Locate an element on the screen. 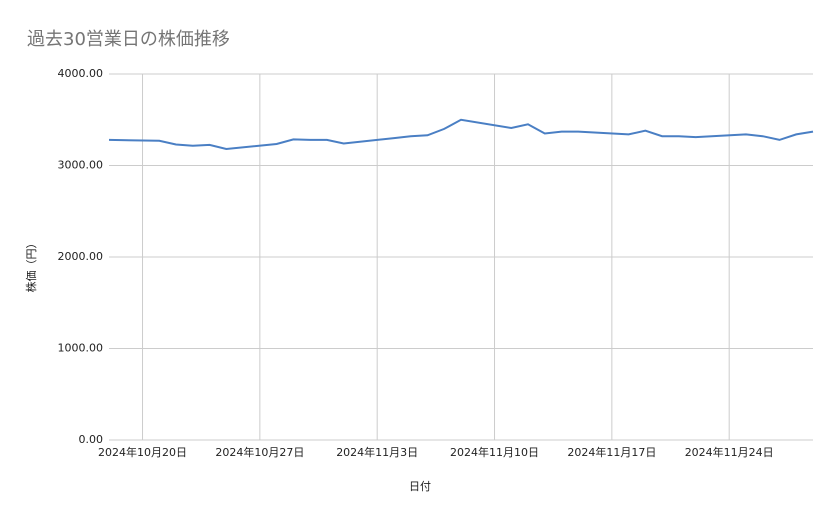 The height and width of the screenshot is (519, 839). y-tick-label: 1000.00 is located at coordinates (81, 348).